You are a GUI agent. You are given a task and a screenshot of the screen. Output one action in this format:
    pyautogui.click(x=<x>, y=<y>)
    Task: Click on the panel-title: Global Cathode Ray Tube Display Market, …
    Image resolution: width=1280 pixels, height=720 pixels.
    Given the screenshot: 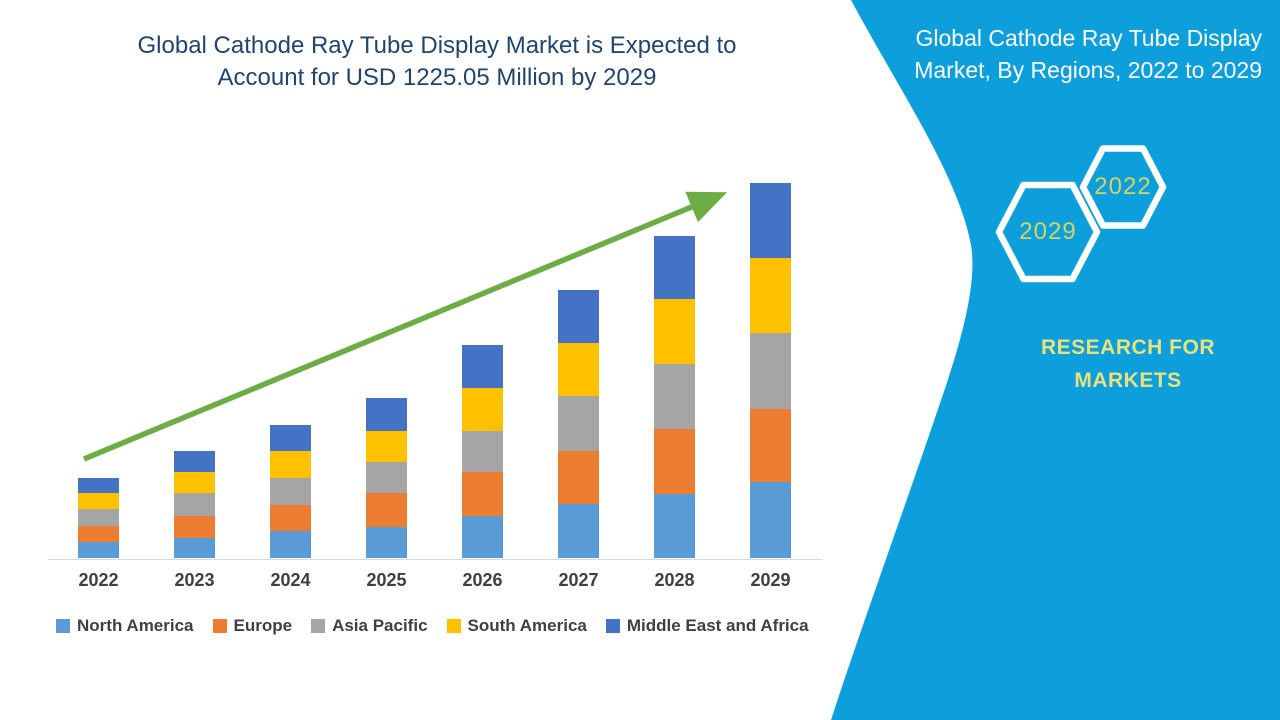 What is the action you would take?
    pyautogui.click(x=1088, y=54)
    